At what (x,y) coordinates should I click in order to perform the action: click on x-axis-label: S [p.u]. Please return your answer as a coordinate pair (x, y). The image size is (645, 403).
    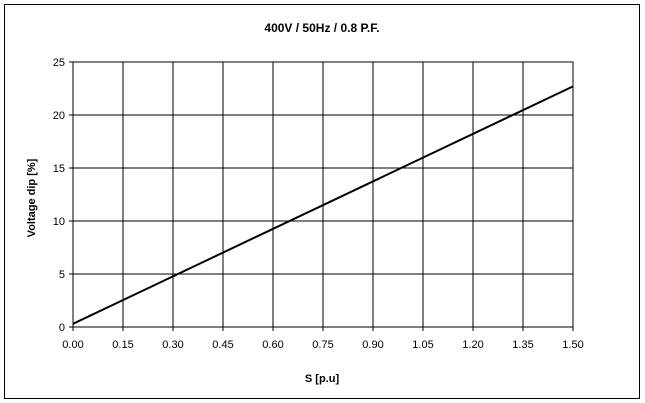
    Looking at the image, I should click on (322, 379).